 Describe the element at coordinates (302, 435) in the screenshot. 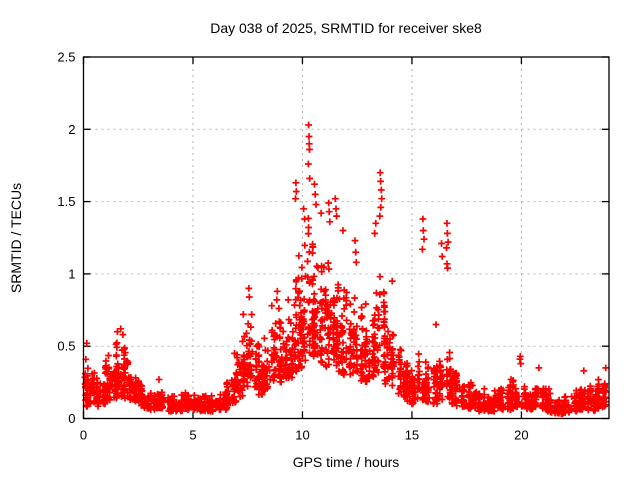

I see `x-tick-label: 10` at that location.